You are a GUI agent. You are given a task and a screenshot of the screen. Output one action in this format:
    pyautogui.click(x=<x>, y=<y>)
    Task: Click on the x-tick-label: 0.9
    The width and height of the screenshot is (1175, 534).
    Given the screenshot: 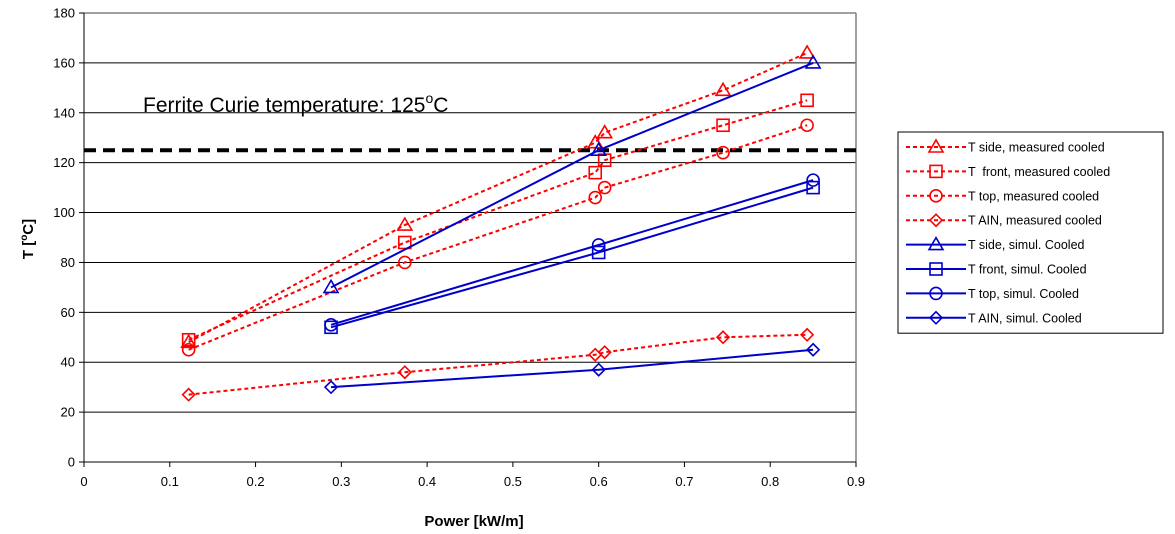 What is the action you would take?
    pyautogui.click(x=856, y=481)
    